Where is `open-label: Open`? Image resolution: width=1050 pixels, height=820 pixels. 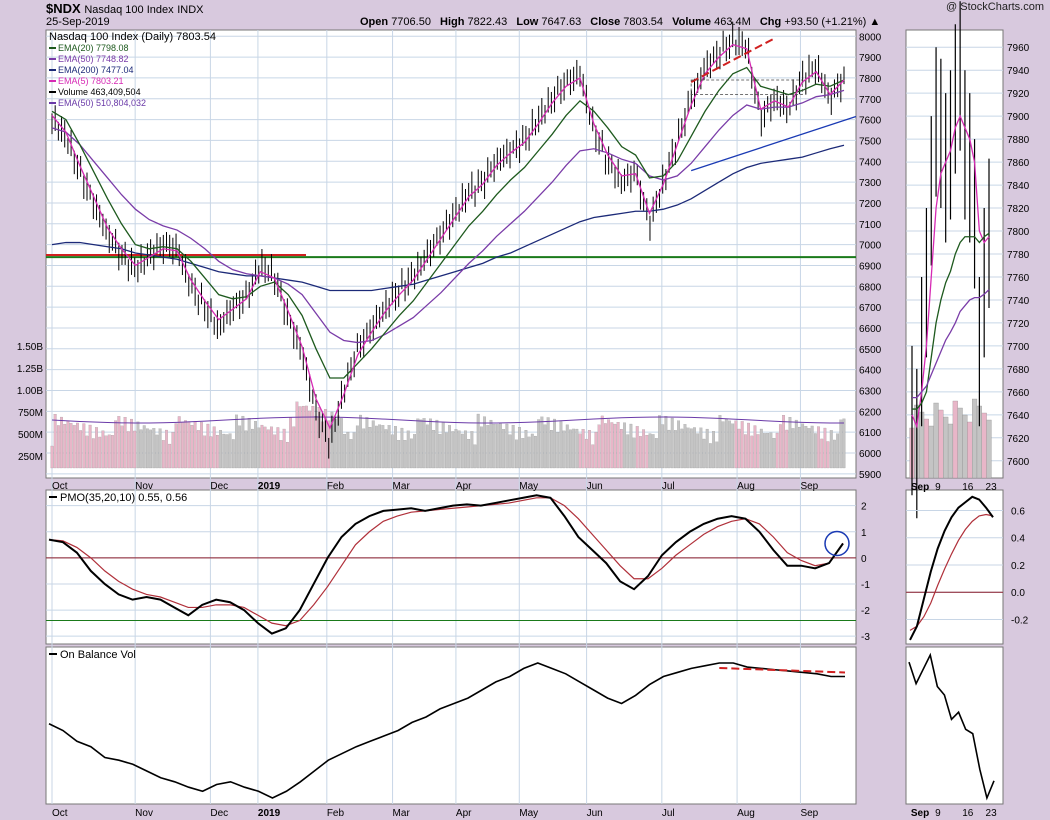
open-label: Open is located at coordinates (374, 22).